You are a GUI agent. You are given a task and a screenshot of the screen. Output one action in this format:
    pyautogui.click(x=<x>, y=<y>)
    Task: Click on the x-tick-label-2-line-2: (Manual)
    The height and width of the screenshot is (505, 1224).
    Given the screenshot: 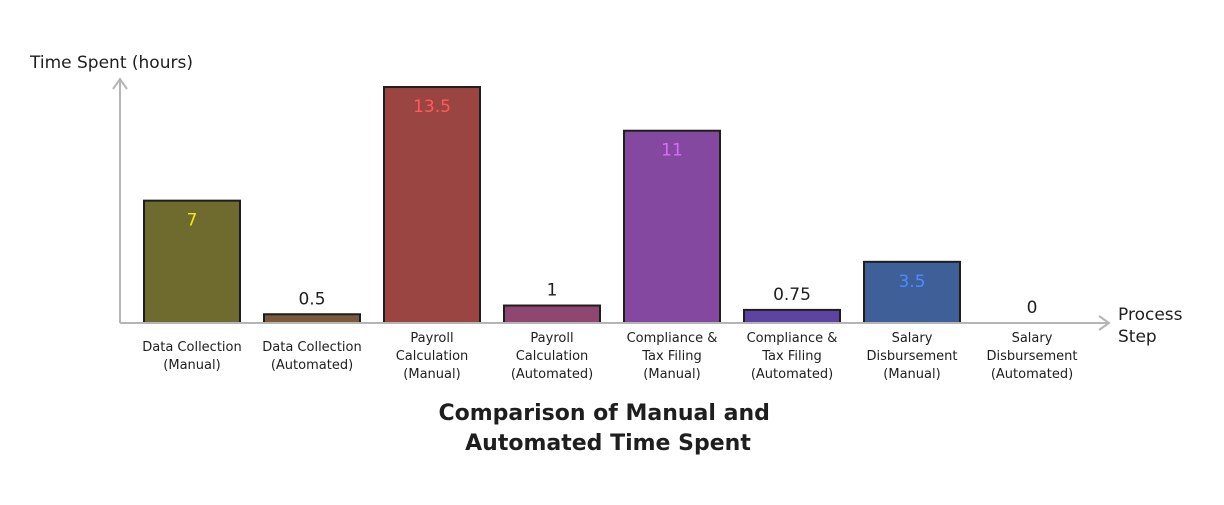 What is the action you would take?
    pyautogui.click(x=431, y=374)
    